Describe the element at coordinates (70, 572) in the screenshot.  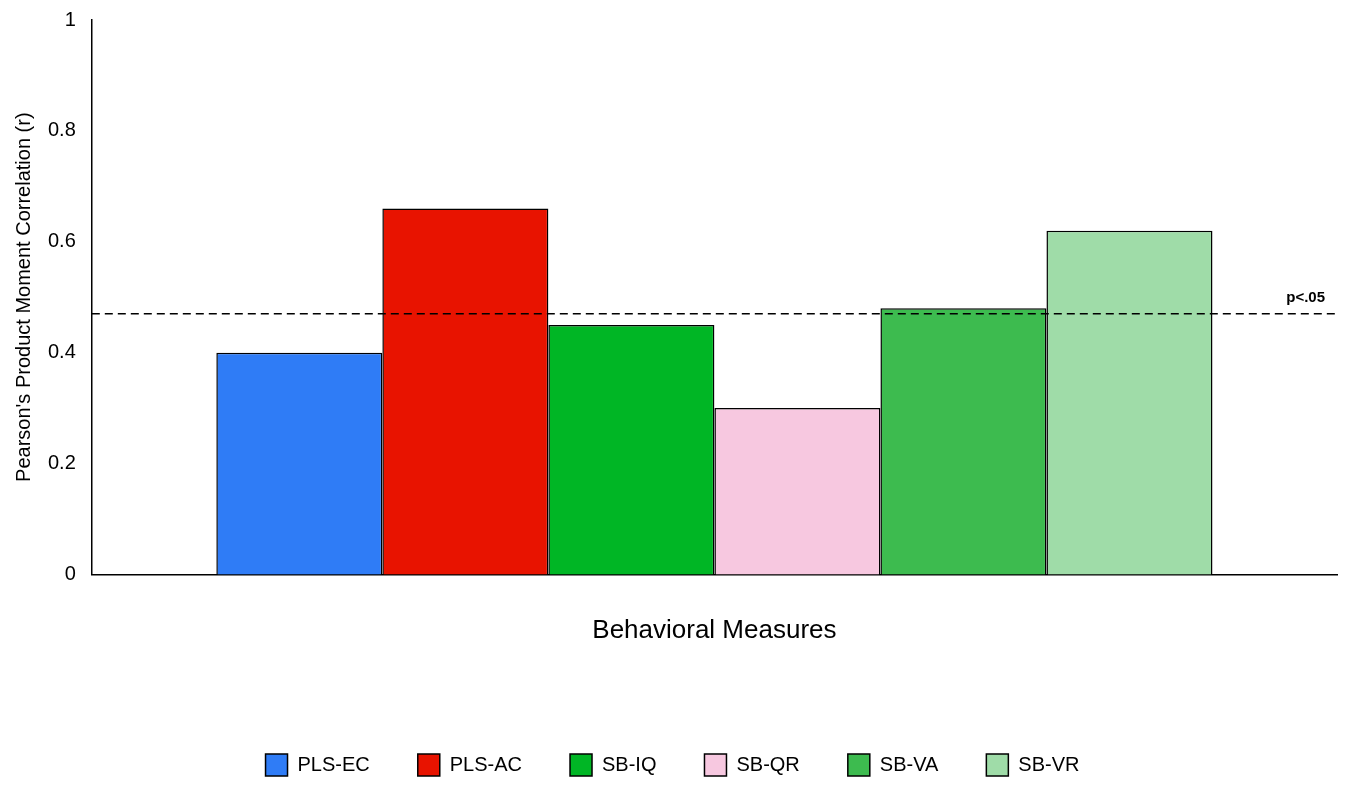
I see `y-tick-label: 0` at that location.